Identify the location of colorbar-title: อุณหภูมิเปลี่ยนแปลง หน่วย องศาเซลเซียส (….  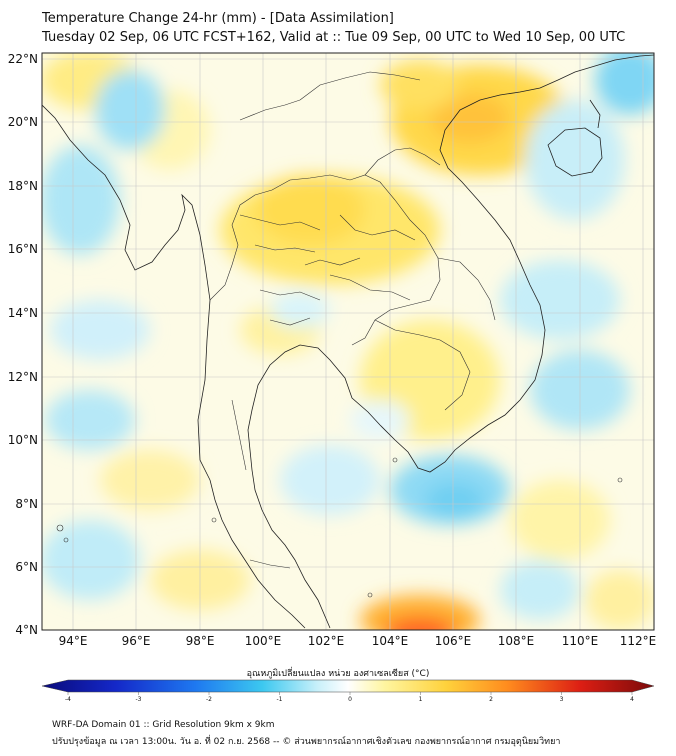
(338, 674).